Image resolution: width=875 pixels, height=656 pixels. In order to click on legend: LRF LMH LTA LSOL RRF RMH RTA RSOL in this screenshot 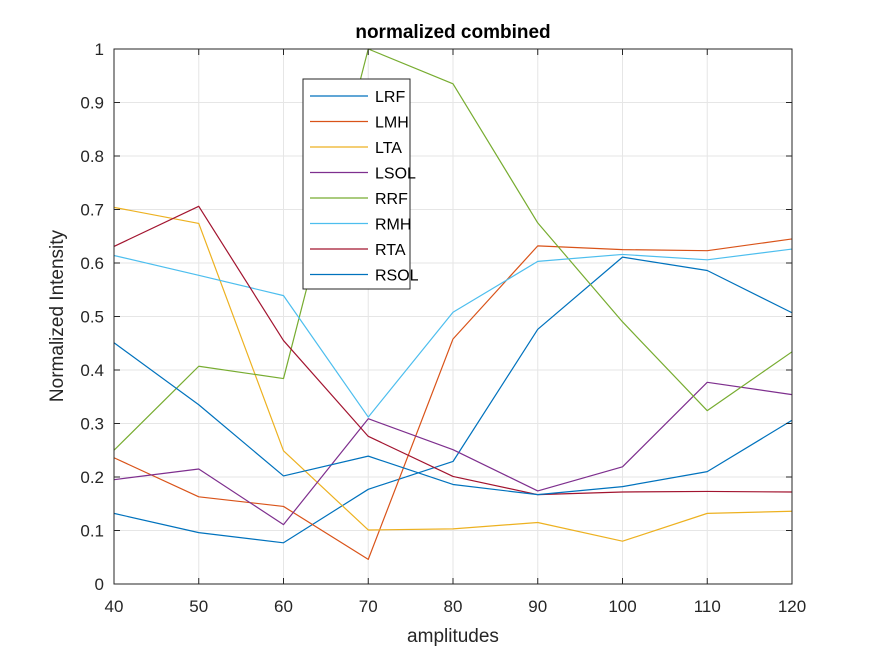, I will do `click(360, 184)`.